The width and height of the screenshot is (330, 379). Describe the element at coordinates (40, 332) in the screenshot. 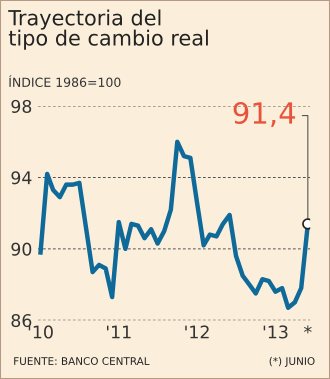

I see `x-tick-label: '10` at that location.